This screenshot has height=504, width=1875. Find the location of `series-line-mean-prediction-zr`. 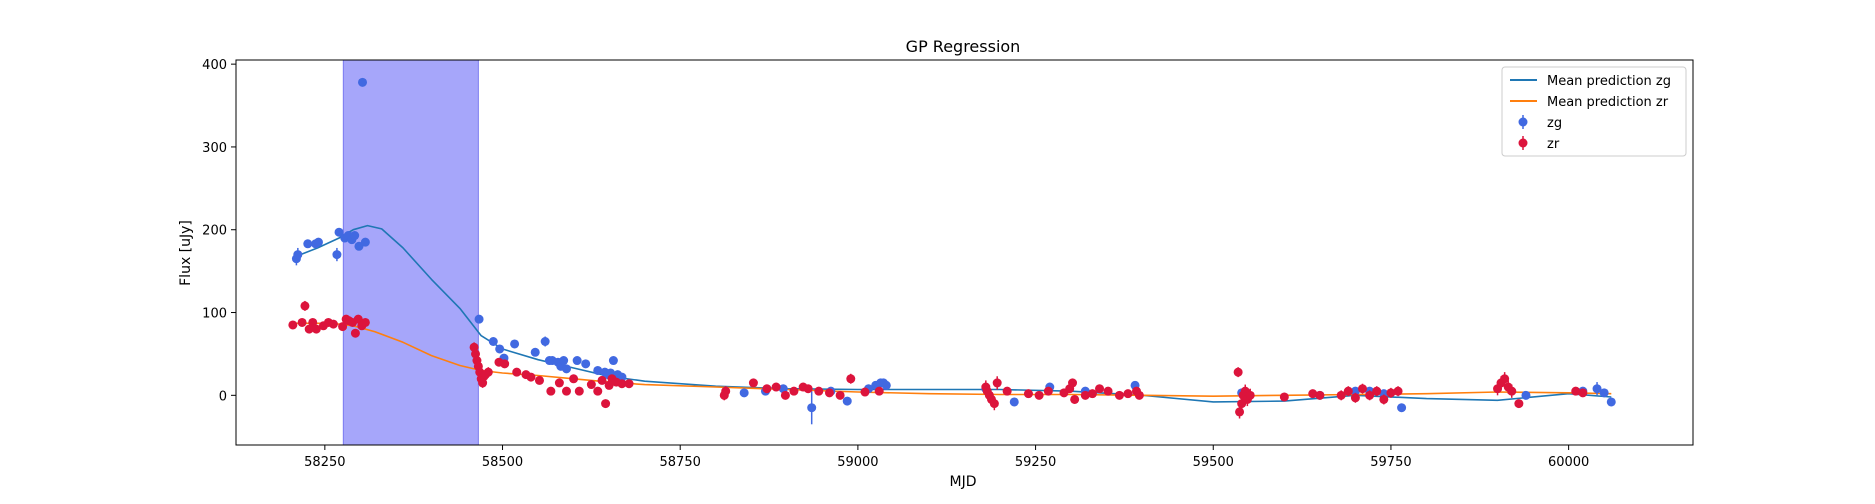

series-line-mean-prediction-zr is located at coordinates (954, 359).